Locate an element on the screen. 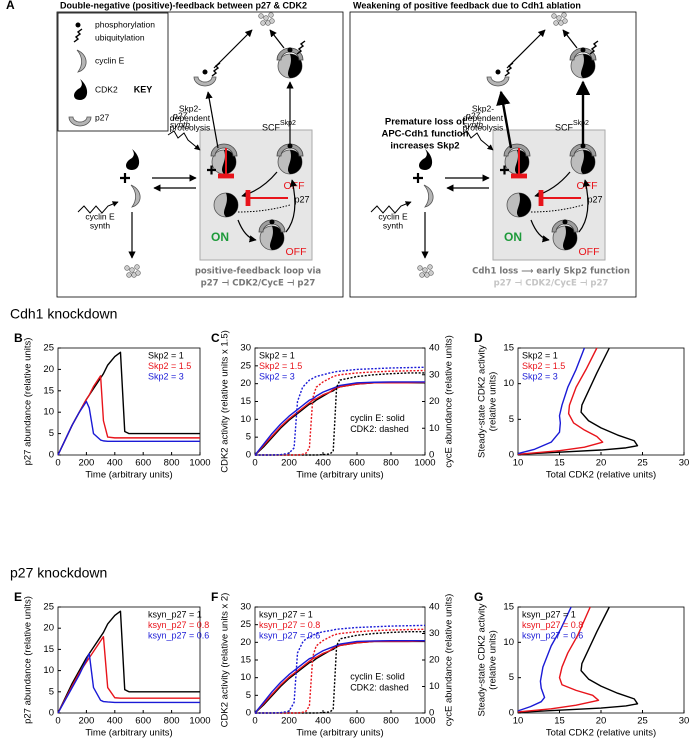 The width and height of the screenshot is (694, 738). diagram-label: Premature loss of is located at coordinates (425, 122).